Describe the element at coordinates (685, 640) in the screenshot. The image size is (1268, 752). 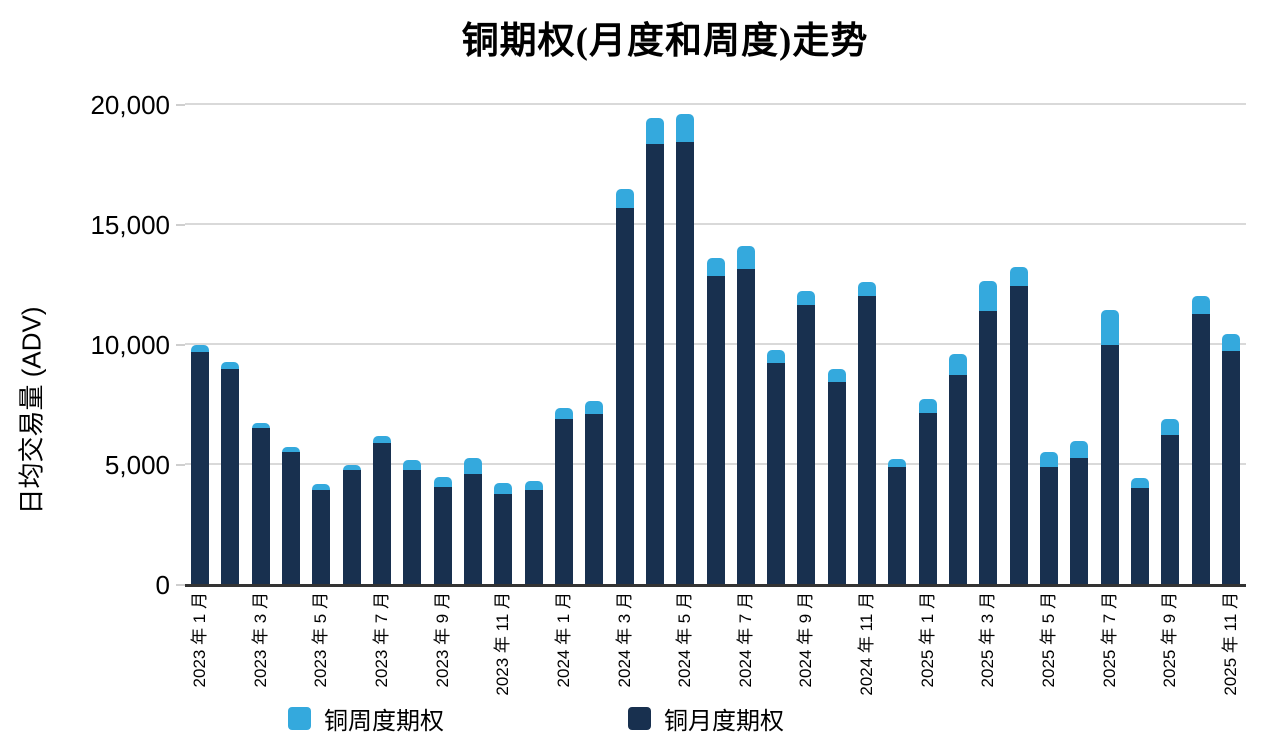
I see `x-tick-label-2024年5月: 2024 年 5 月` at that location.